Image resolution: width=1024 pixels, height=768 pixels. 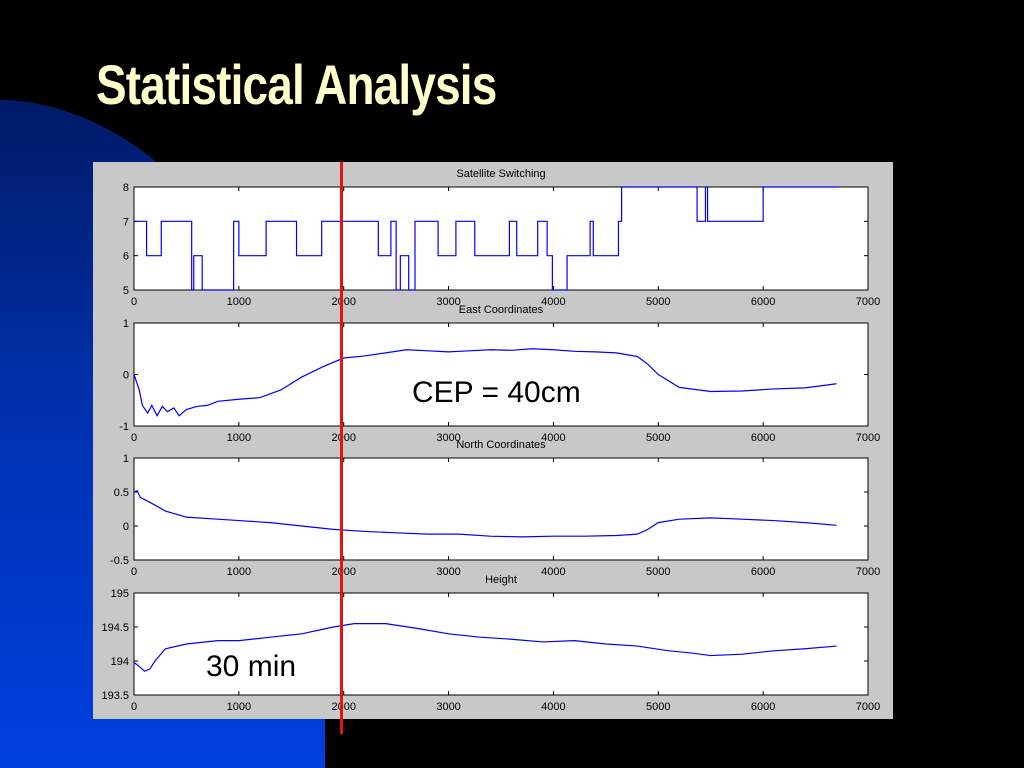 What do you see at coordinates (501, 445) in the screenshot?
I see `subplot-title: North Coordinates` at bounding box center [501, 445].